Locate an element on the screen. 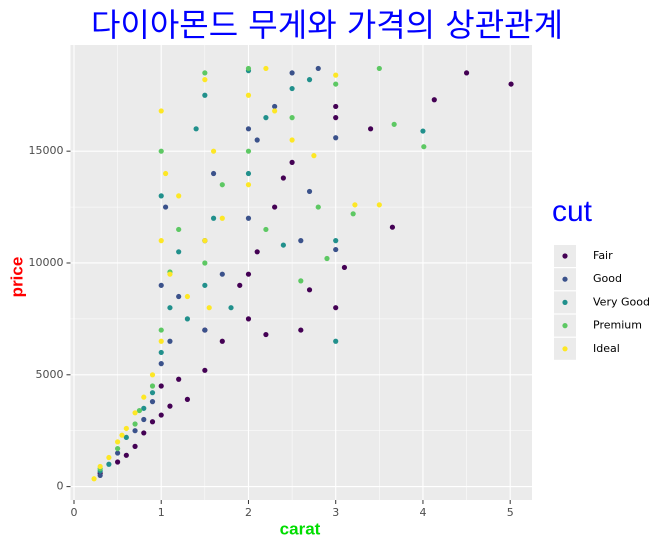 Image resolution: width=664 pixels, height=552 pixels. x-tick-label: 2 is located at coordinates (248, 512).